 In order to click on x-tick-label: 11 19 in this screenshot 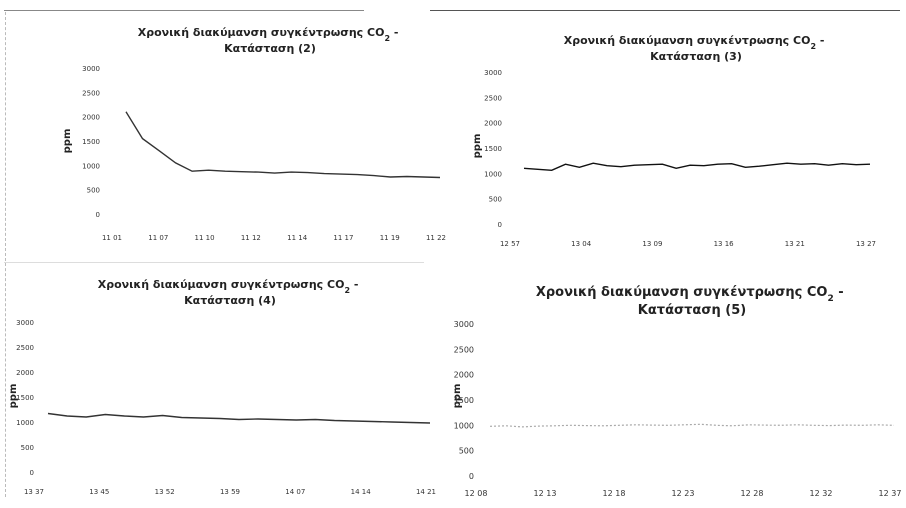, I will do `click(390, 238)`.